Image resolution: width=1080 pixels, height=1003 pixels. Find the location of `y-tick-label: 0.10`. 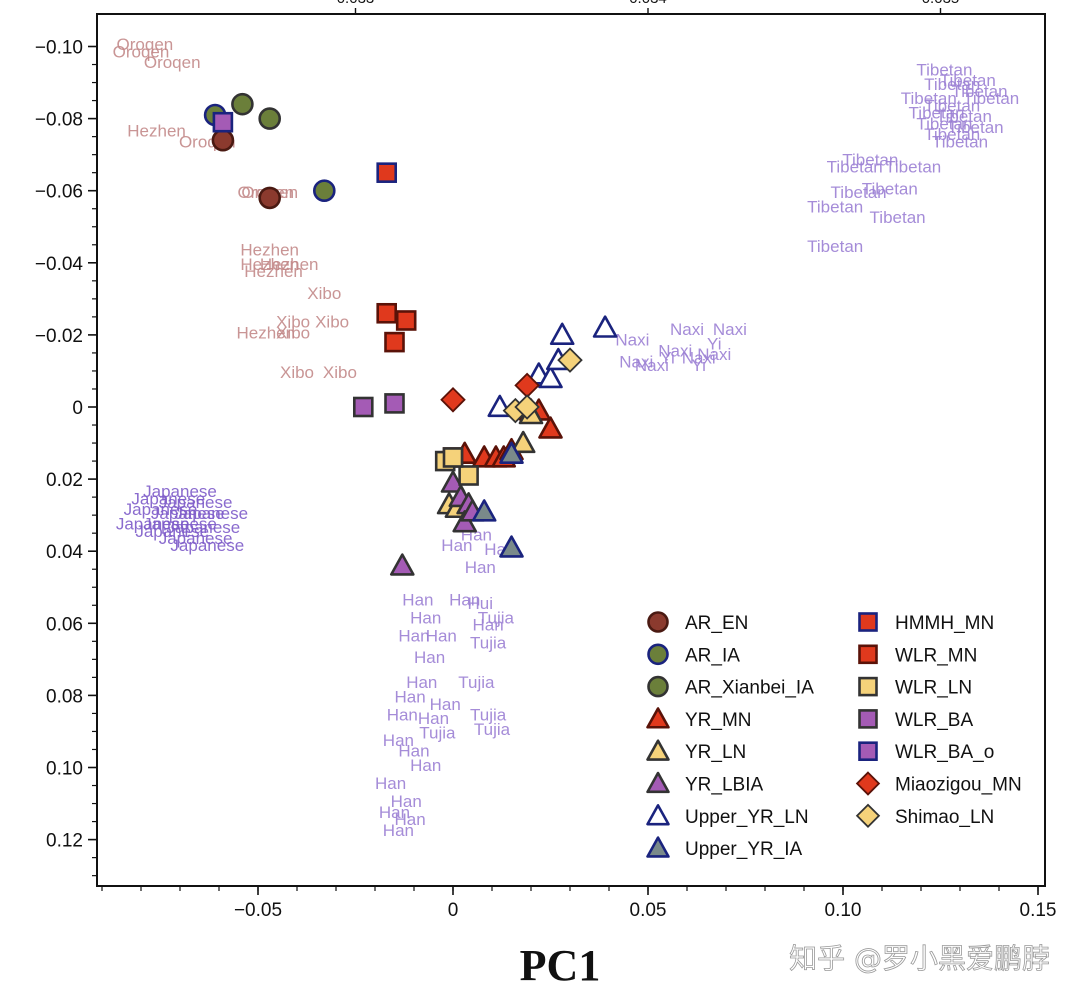

y-tick-label: 0.10 is located at coordinates (64, 769).